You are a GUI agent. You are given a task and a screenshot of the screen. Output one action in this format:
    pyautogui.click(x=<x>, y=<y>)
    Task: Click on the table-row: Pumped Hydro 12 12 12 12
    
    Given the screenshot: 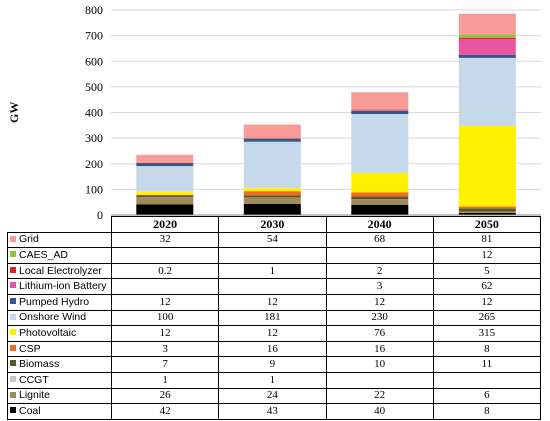 What is the action you would take?
    pyautogui.click(x=274, y=302)
    